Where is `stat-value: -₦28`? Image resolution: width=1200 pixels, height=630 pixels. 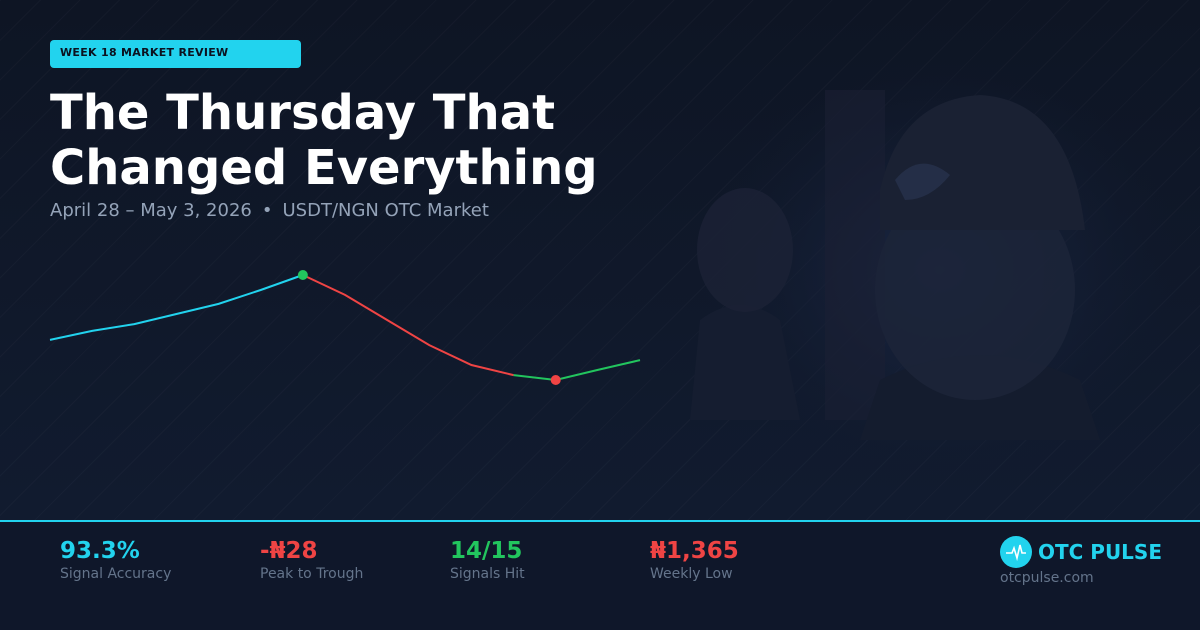
stat-value: -₦28 is located at coordinates (289, 551).